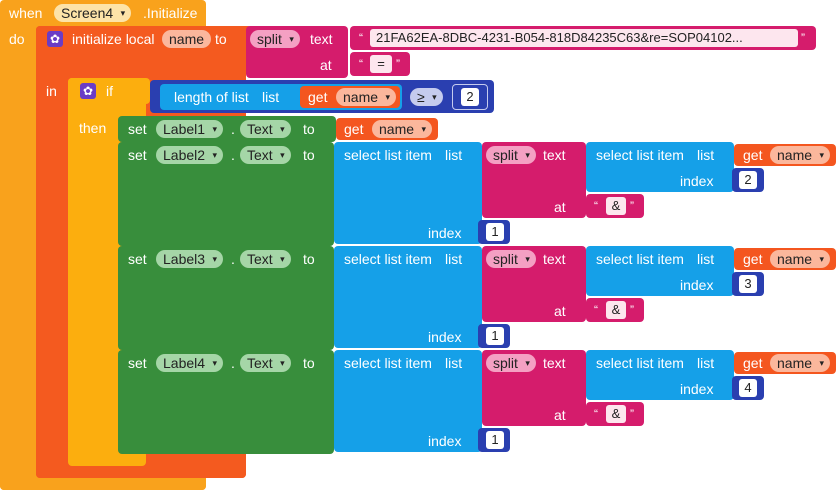 The width and height of the screenshot is (838, 491). What do you see at coordinates (748, 284) in the screenshot?
I see `inner-index-value: 3` at bounding box center [748, 284].